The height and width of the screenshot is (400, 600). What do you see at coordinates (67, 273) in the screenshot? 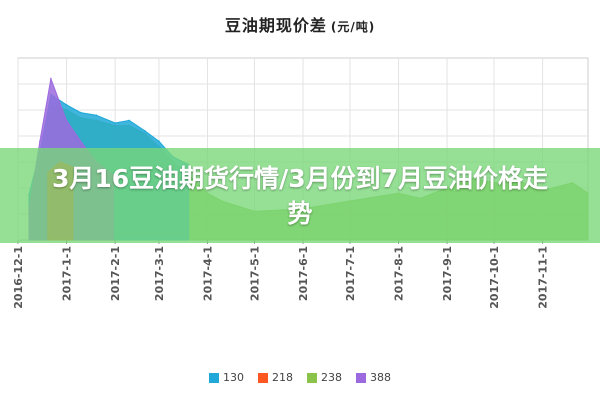
I see `x-tick-label: 2017-1-1` at bounding box center [67, 273].